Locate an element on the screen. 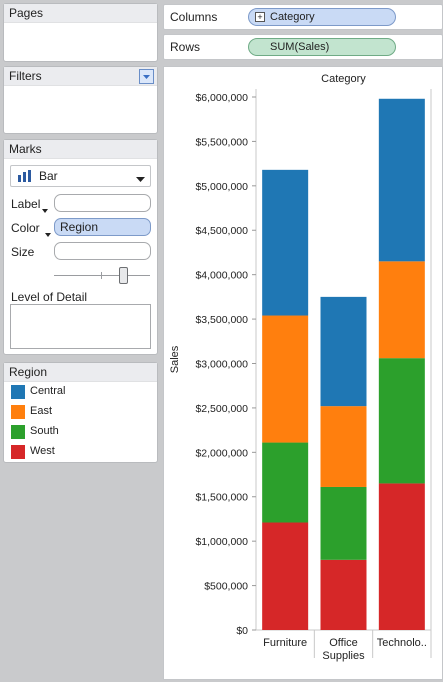 Image resolution: width=443 pixels, height=682 pixels. y-tick-label: $1,000,000 is located at coordinates (221, 542).